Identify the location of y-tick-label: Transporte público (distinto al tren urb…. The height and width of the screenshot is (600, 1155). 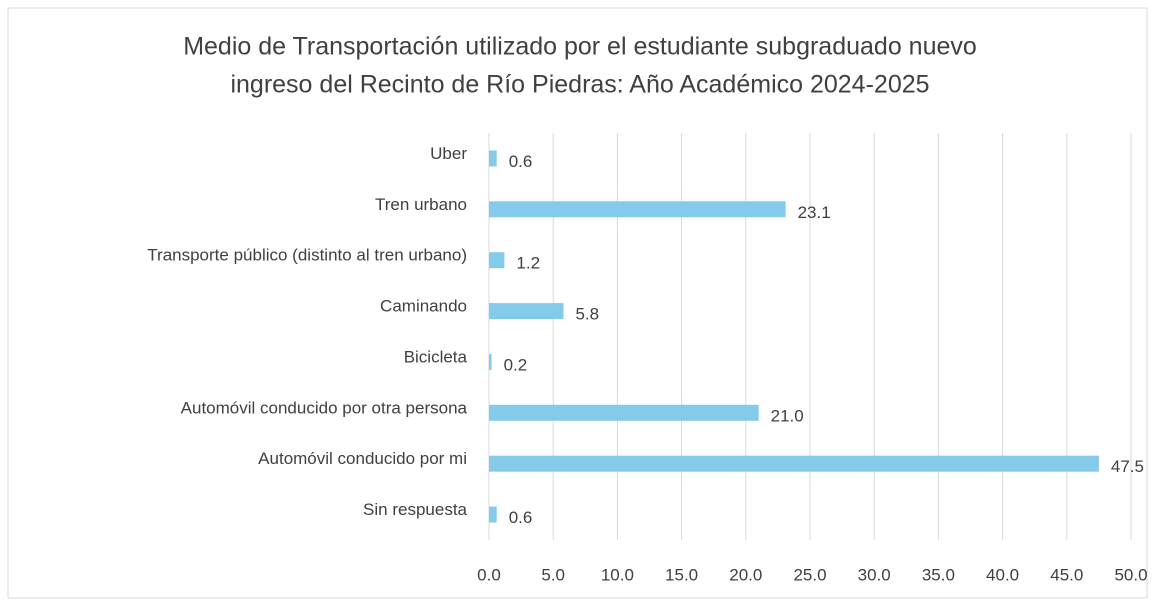
(307, 255).